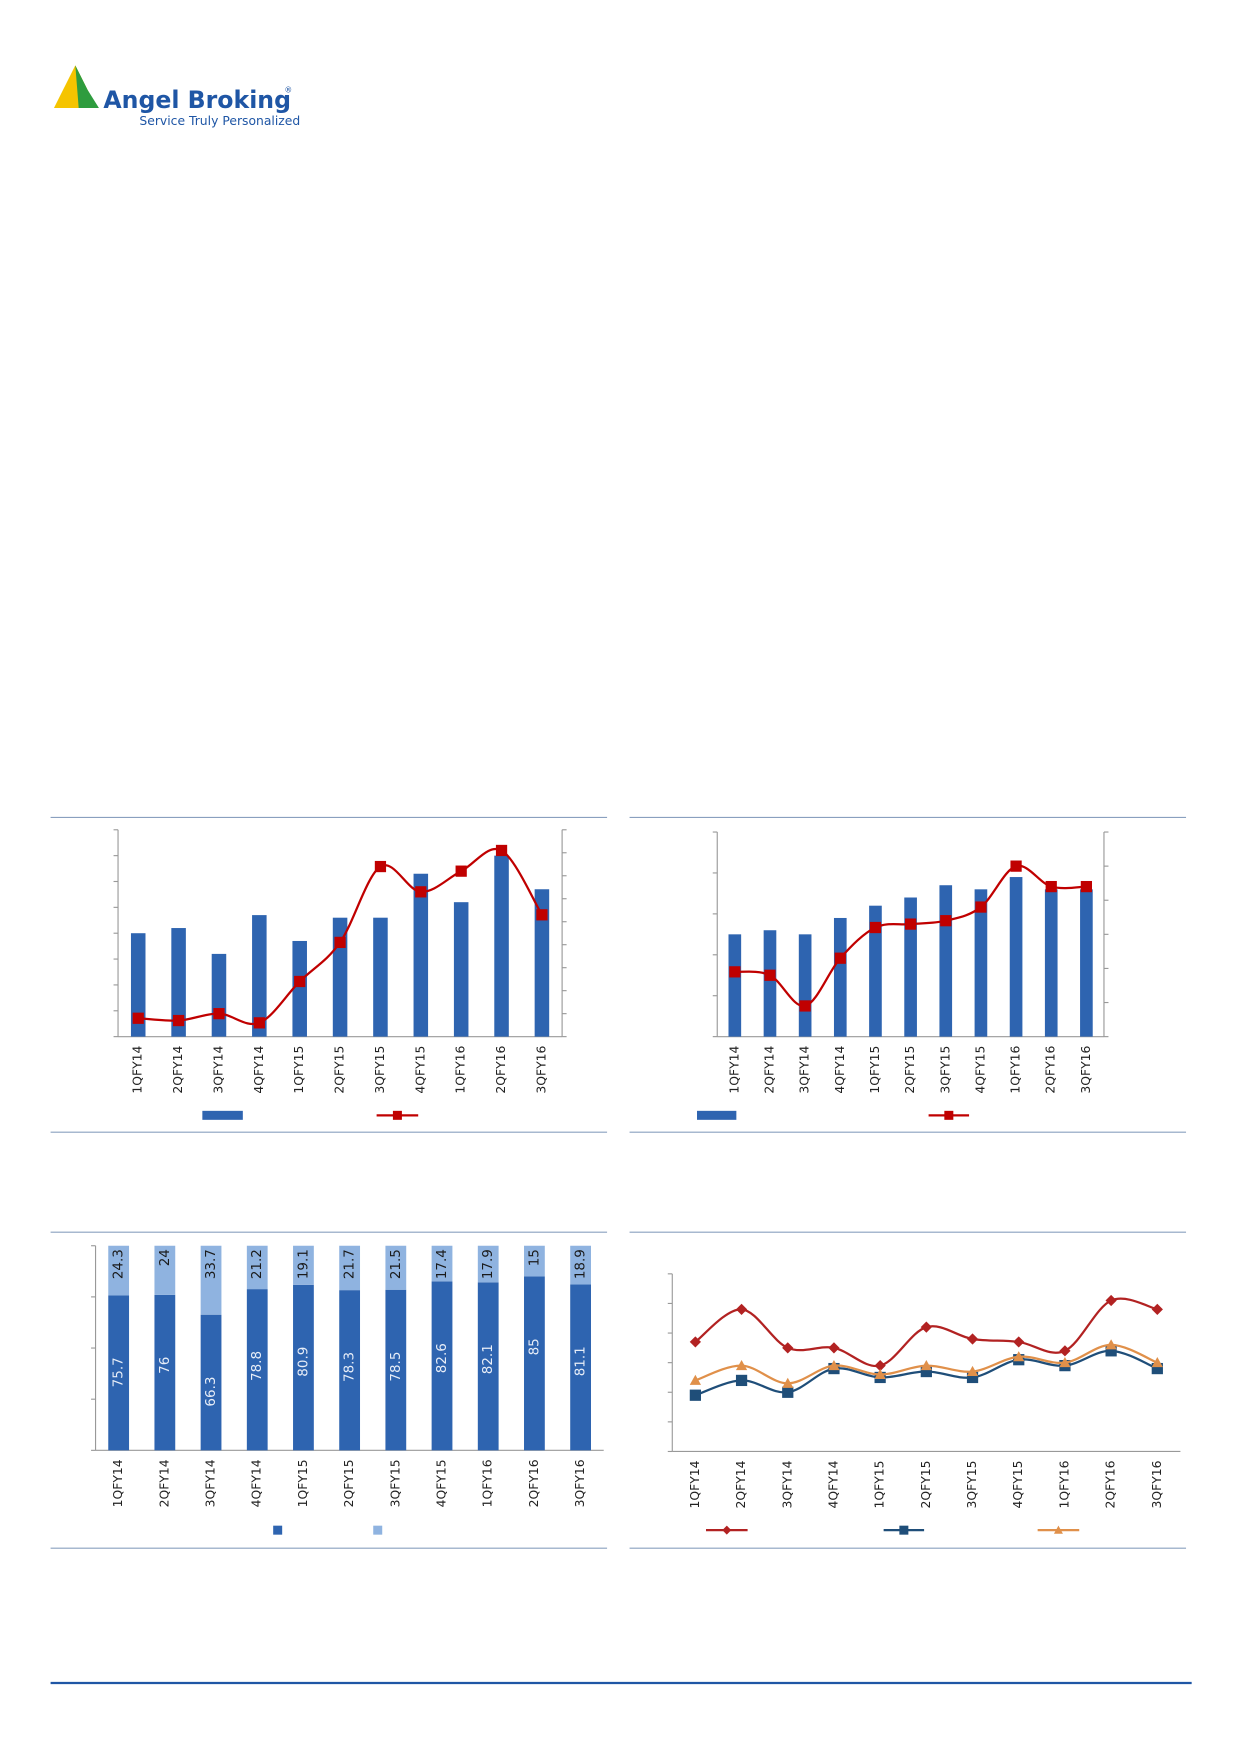 This screenshot has height=1754, width=1240. Describe the element at coordinates (926, 1484) in the screenshot. I see `x-tick-label: 2QFY15` at that location.